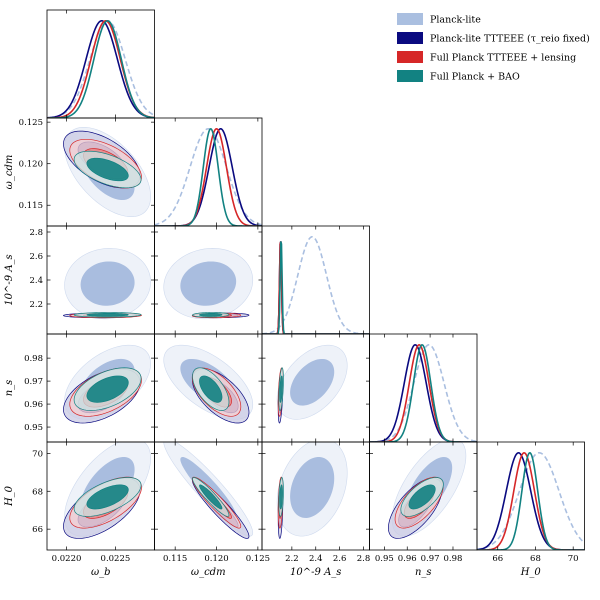 The width and height of the screenshot is (600, 600). Describe the element at coordinates (316, 559) in the screenshot. I see `x-tick-label-As: 2.4` at that location.